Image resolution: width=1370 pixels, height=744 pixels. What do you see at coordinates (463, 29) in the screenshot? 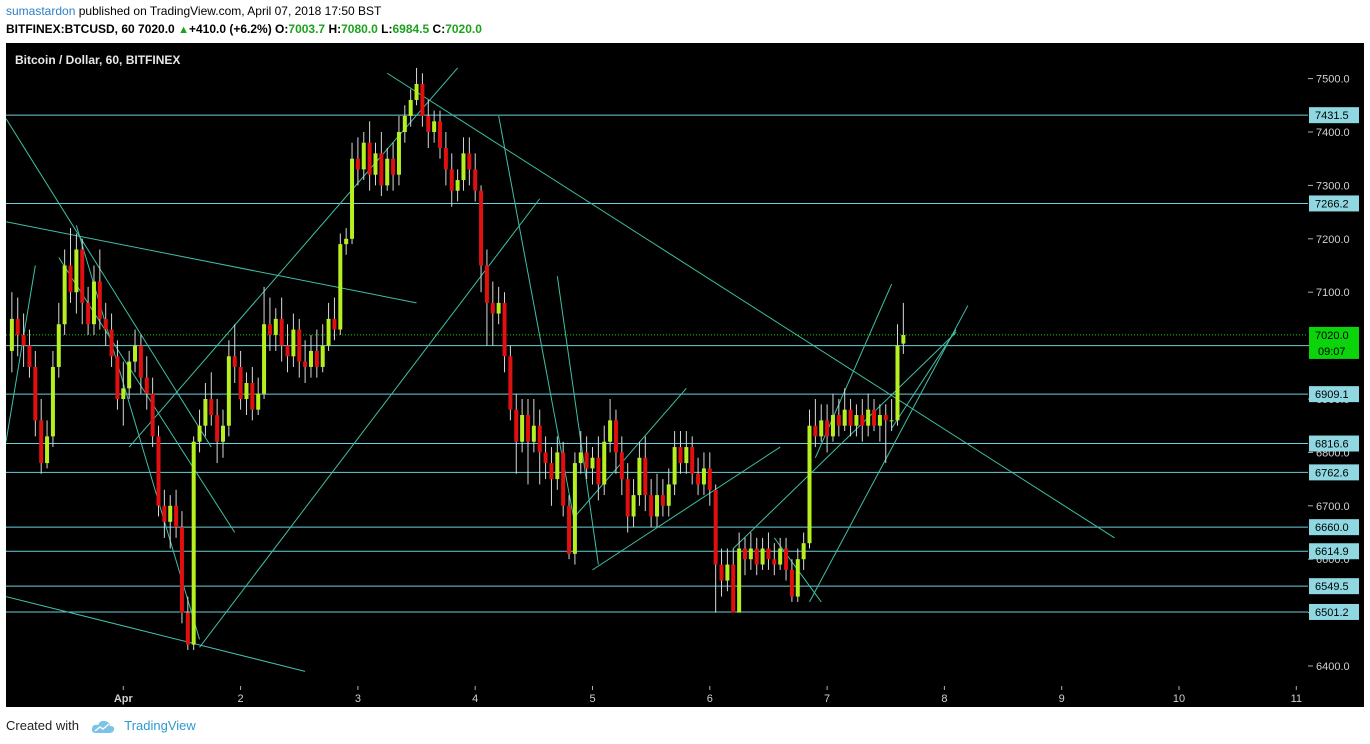
I see `close-value: 7020.0` at bounding box center [463, 29].